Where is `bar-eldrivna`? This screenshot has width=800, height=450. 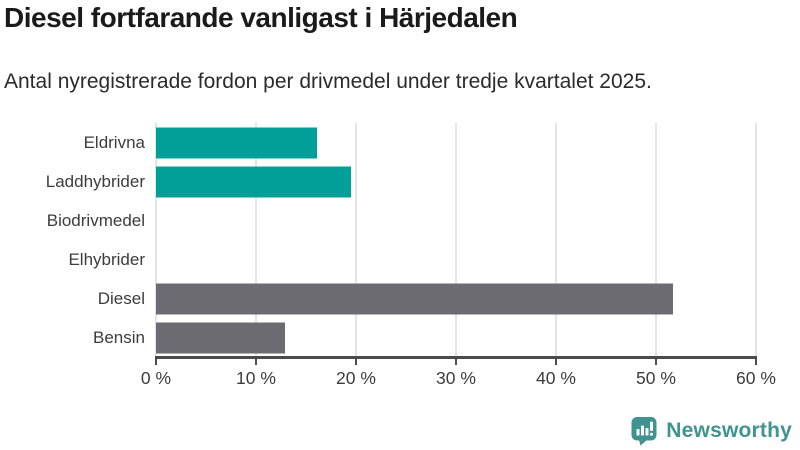
bar-eldrivna is located at coordinates (236, 142).